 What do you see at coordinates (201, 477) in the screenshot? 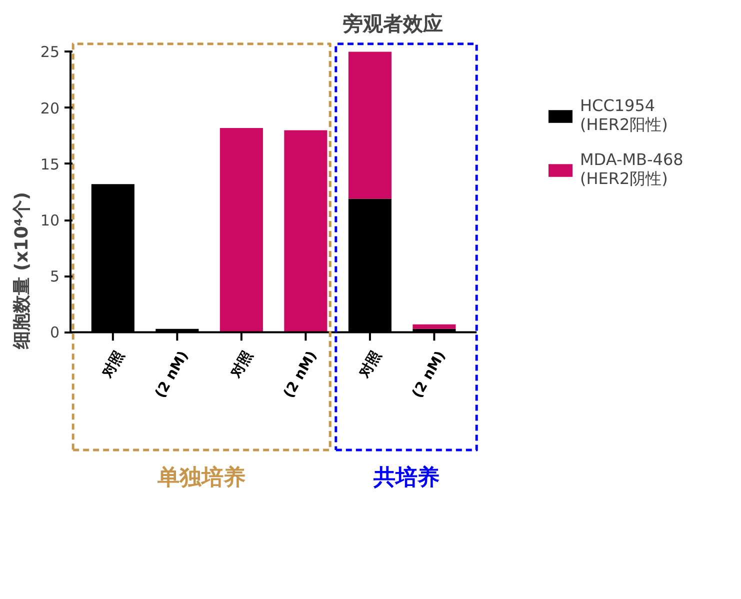
I see `text: 单独培养` at bounding box center [201, 477].